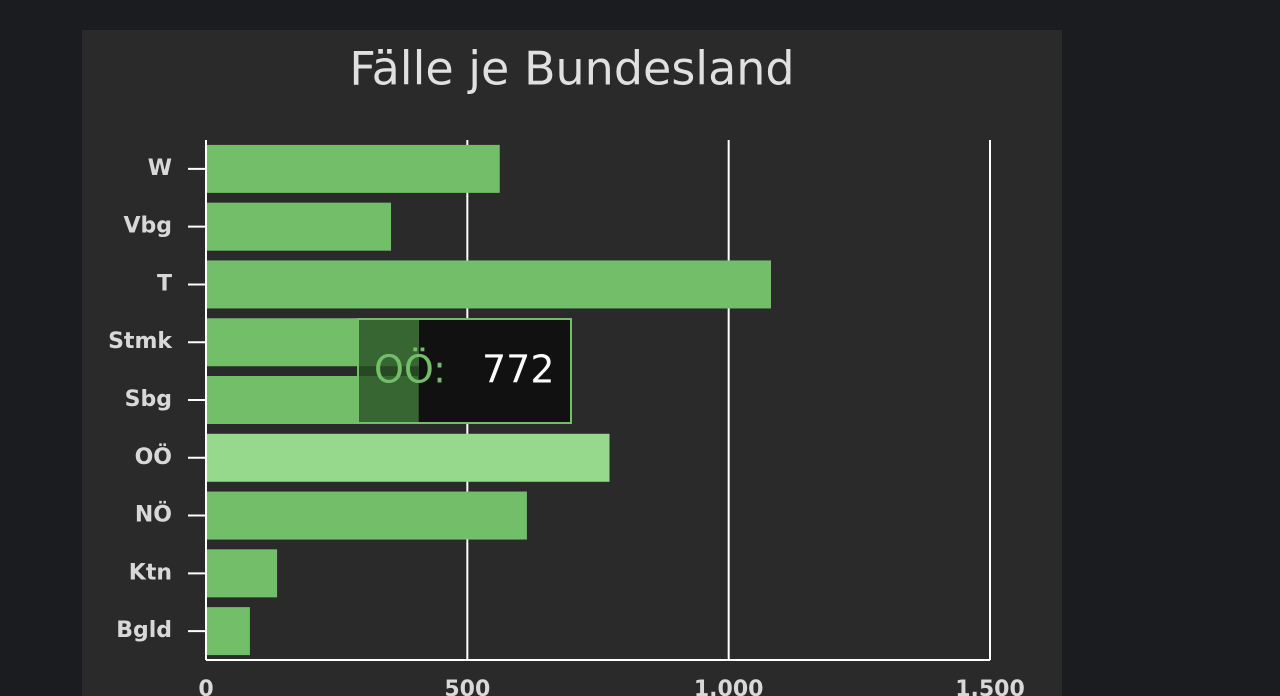 The image size is (1280, 696). I want to click on y-tick-label: NÖ, so click(153, 515).